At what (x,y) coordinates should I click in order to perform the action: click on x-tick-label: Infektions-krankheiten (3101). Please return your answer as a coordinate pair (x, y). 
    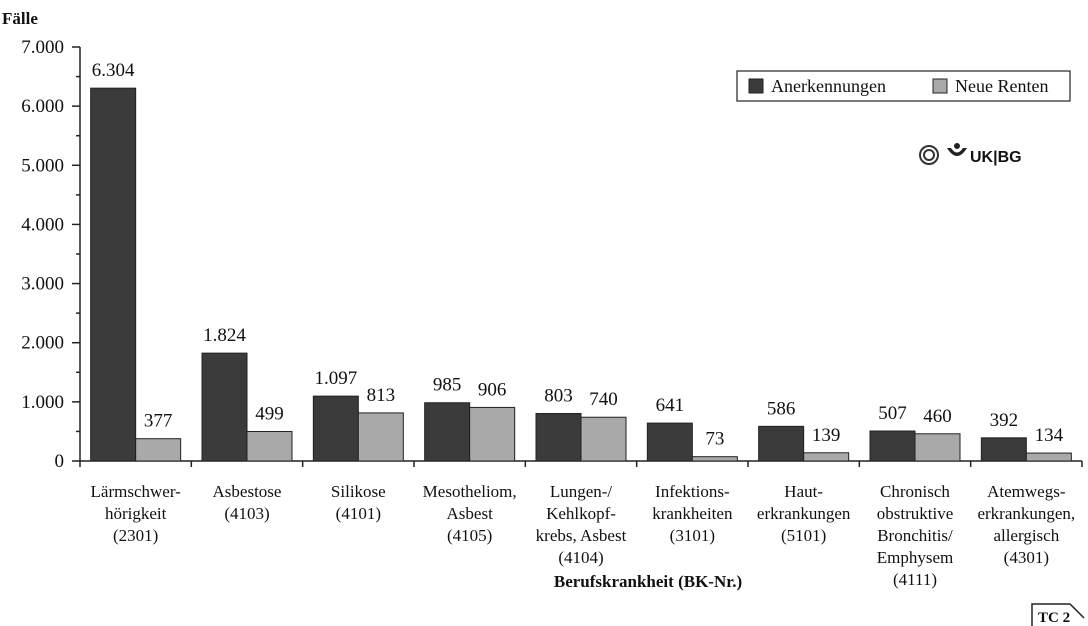
    Looking at the image, I should click on (692, 513).